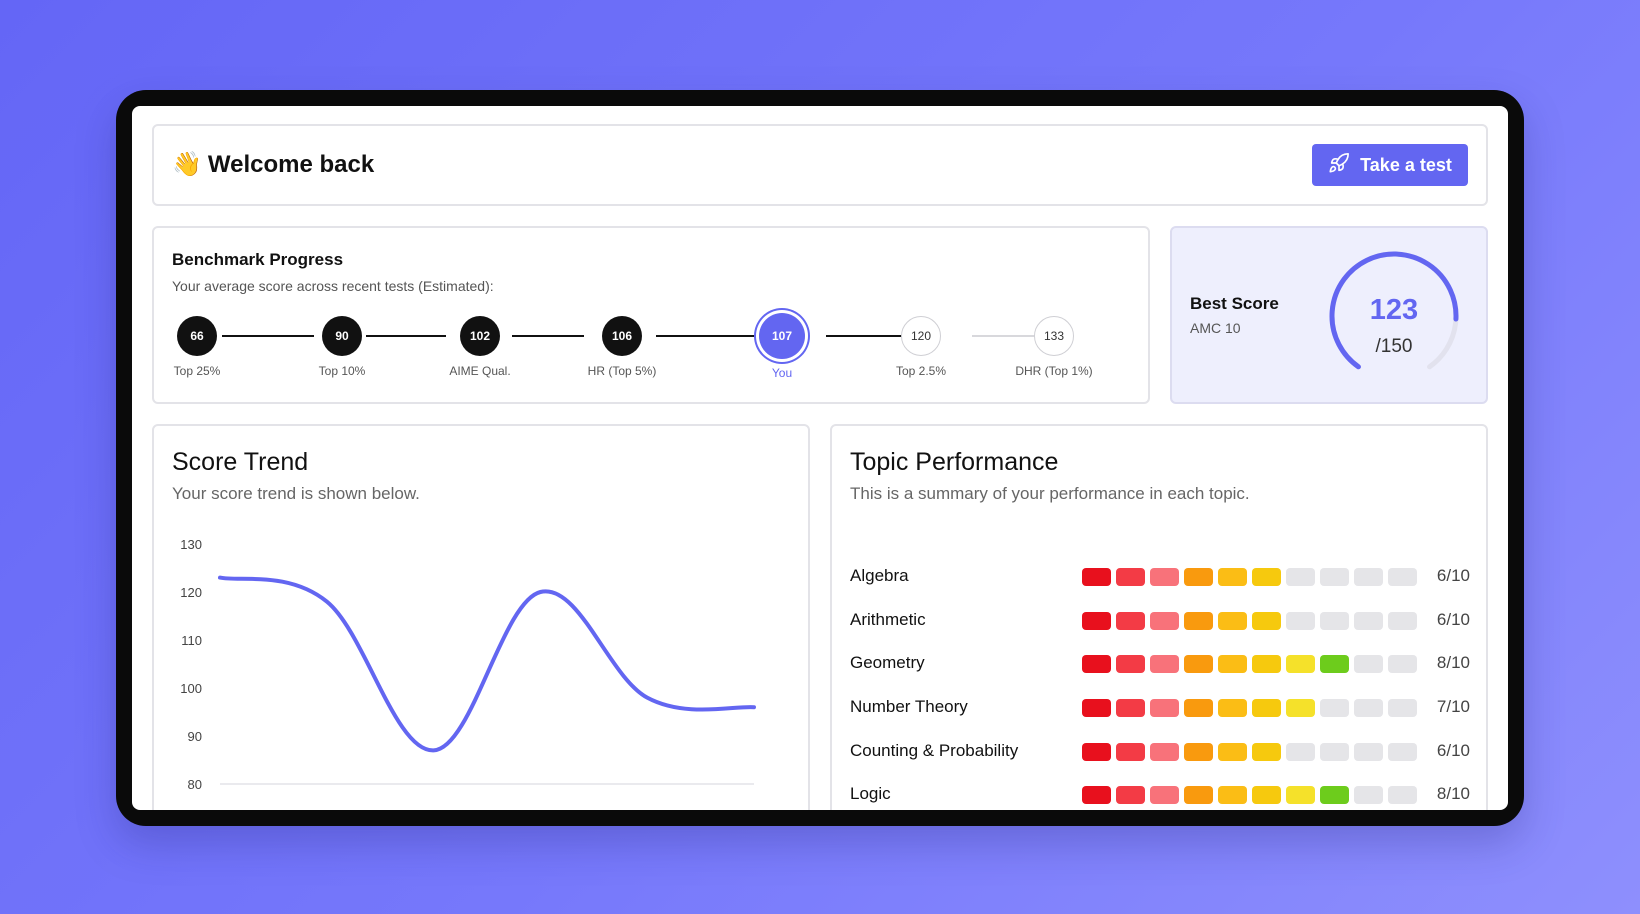 Image resolution: width=1640 pixels, height=914 pixels. What do you see at coordinates (1054, 336) in the screenshot?
I see `milestone-node-upcoming: 133` at bounding box center [1054, 336].